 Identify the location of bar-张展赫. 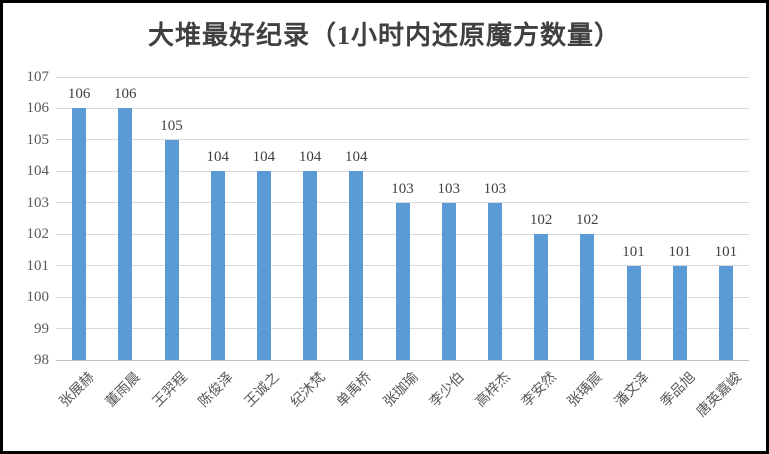
(79, 234).